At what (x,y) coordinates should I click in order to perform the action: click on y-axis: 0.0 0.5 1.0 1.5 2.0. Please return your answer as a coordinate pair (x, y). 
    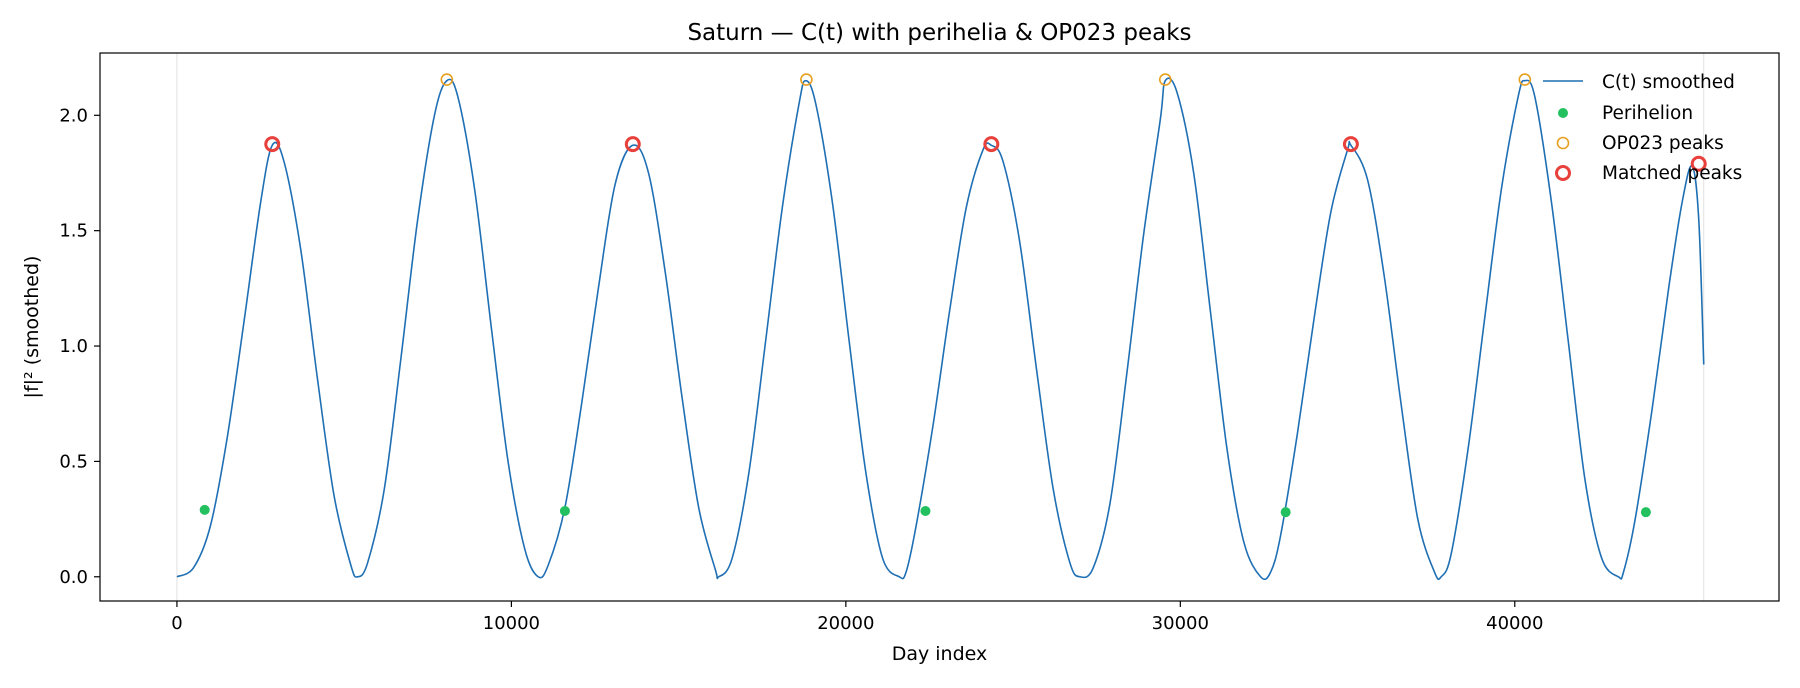
    Looking at the image, I should click on (79, 346).